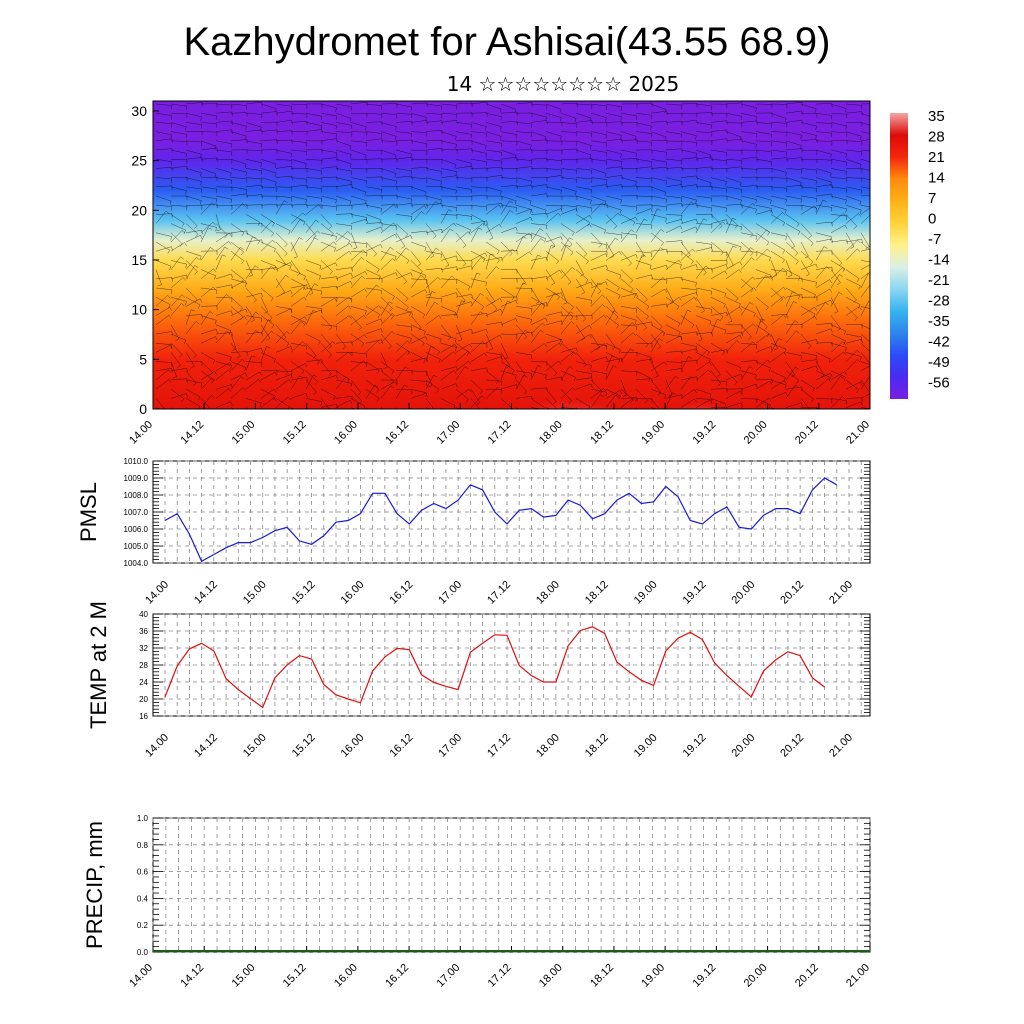  Describe the element at coordinates (500, 976) in the screenshot. I see `precipitation-x-tick-label: 17.12` at that location.